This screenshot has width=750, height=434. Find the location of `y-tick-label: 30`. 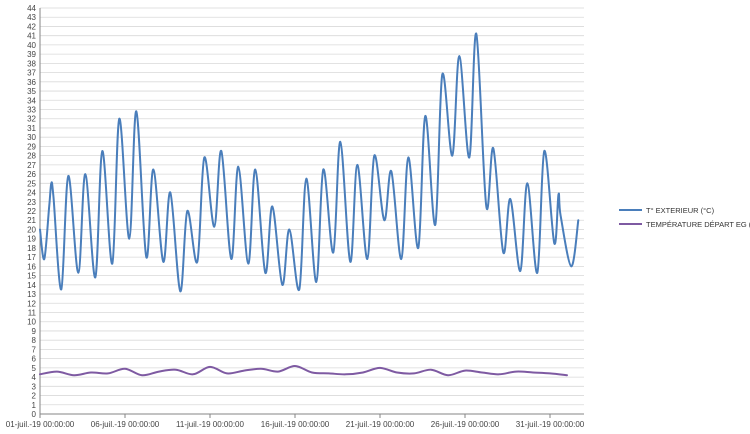

y-tick-label: 30 is located at coordinates (31, 137).